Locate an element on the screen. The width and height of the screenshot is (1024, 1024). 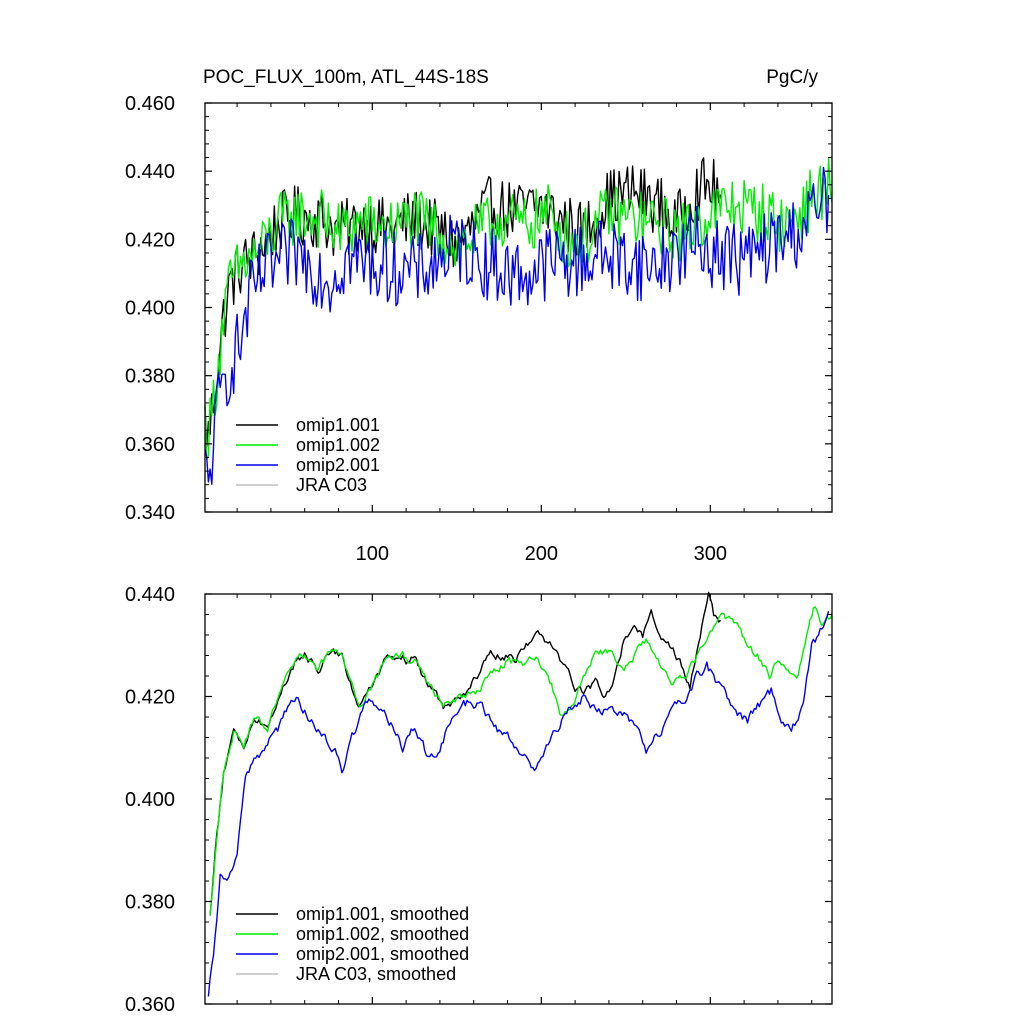
legend-label-2: omip2.001 is located at coordinates (338, 465).